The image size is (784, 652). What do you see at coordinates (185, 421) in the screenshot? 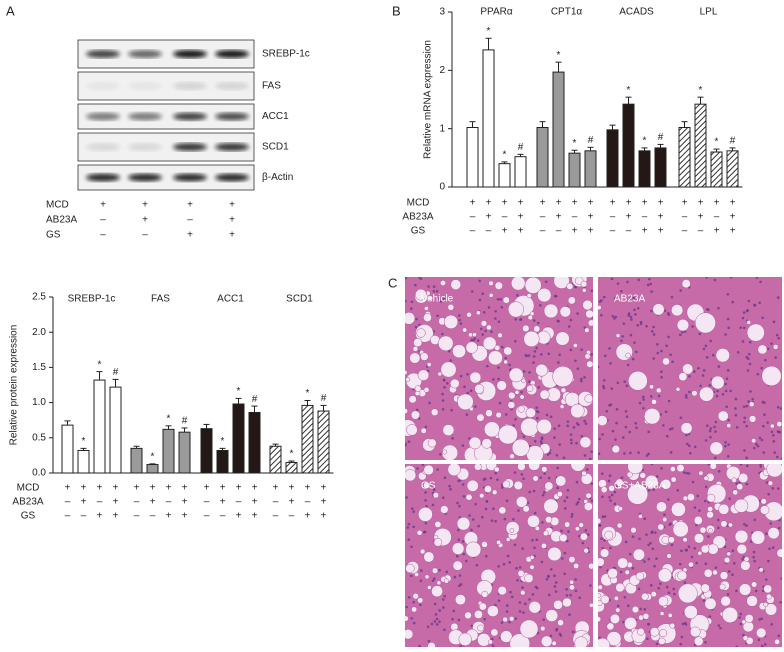
I see `significance-mark: #` at bounding box center [185, 421].